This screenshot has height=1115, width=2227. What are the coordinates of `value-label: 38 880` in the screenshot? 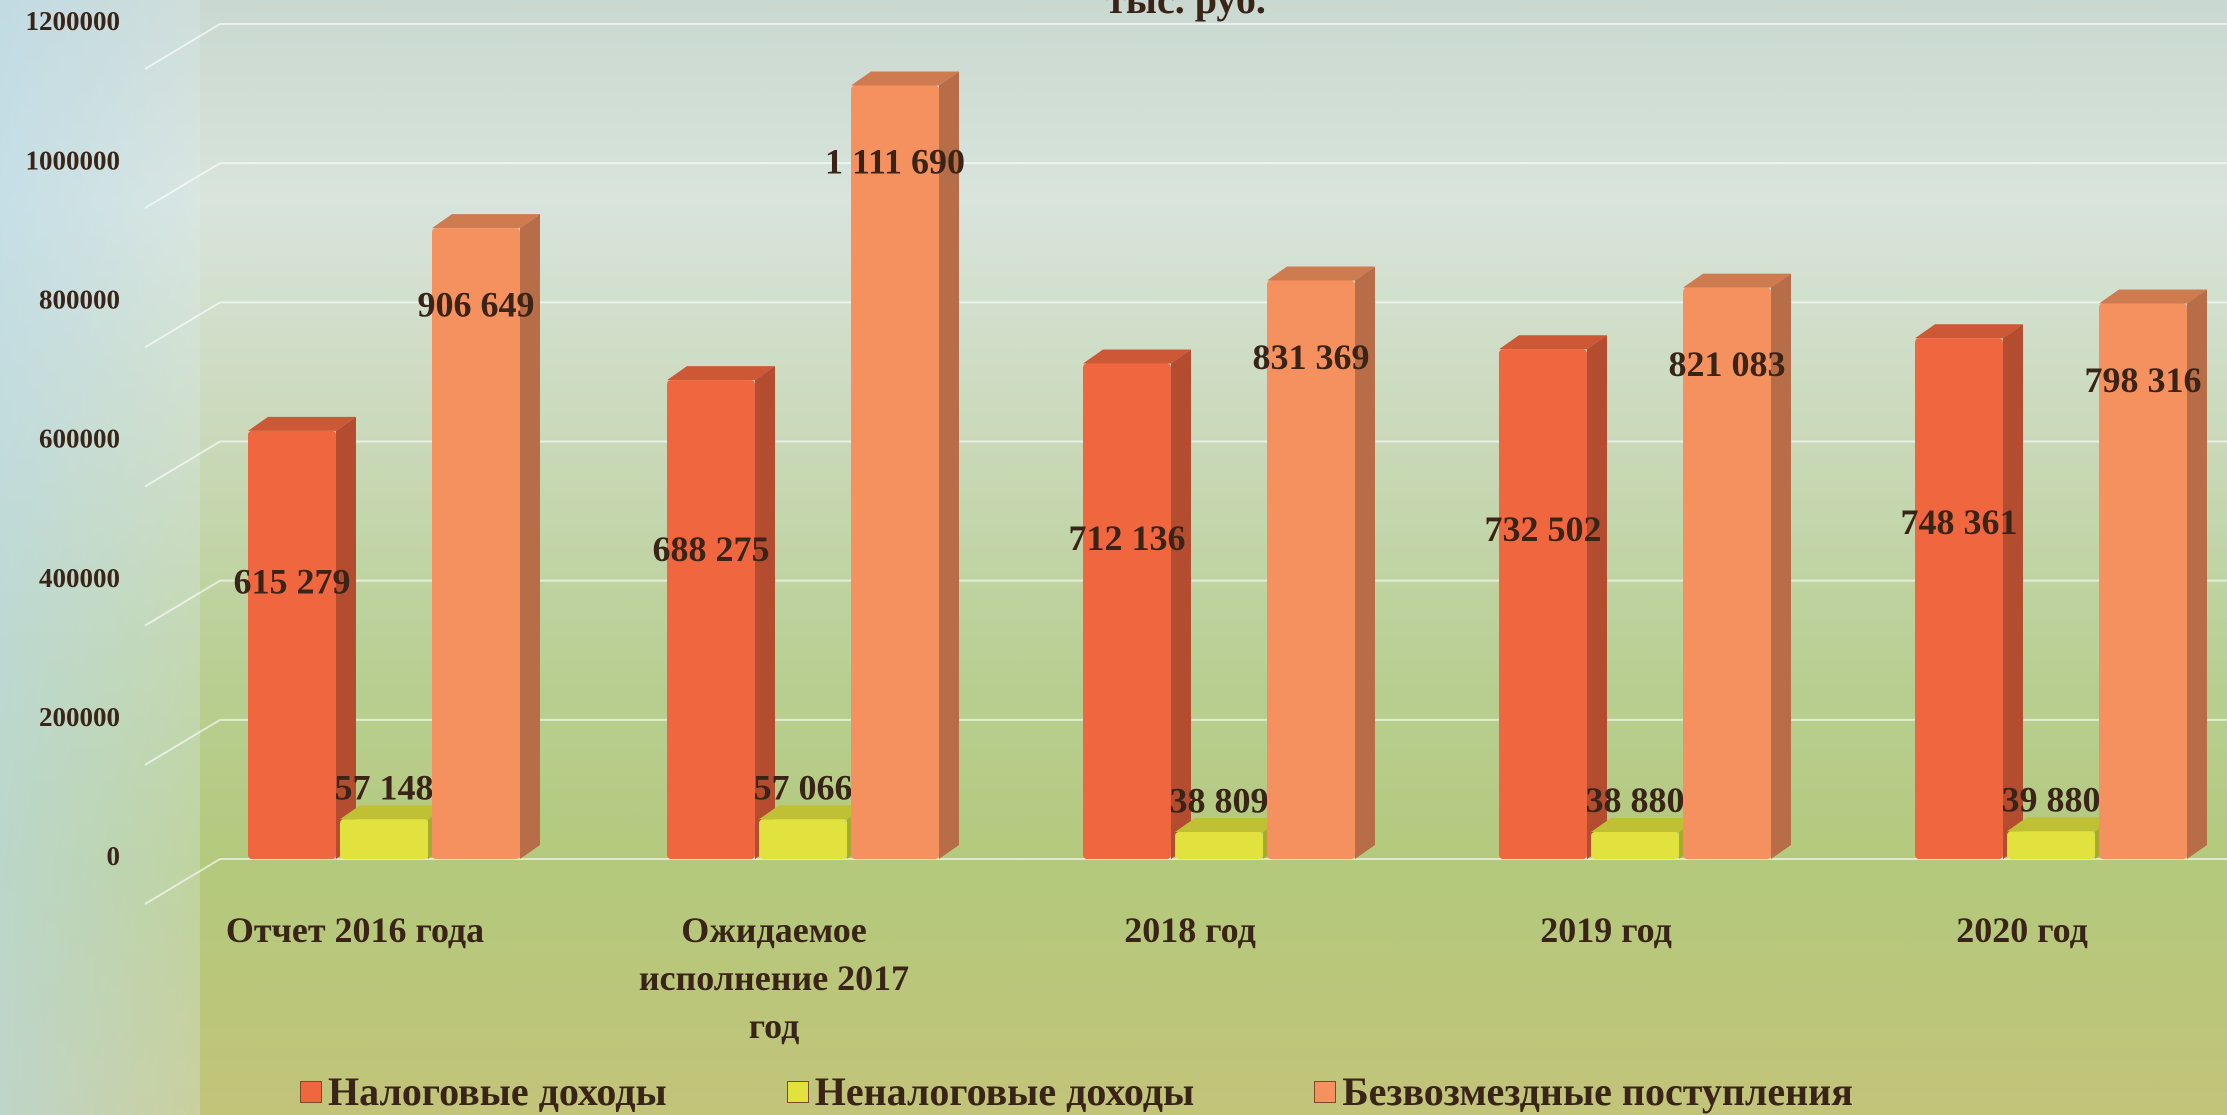 It's located at (1635, 800).